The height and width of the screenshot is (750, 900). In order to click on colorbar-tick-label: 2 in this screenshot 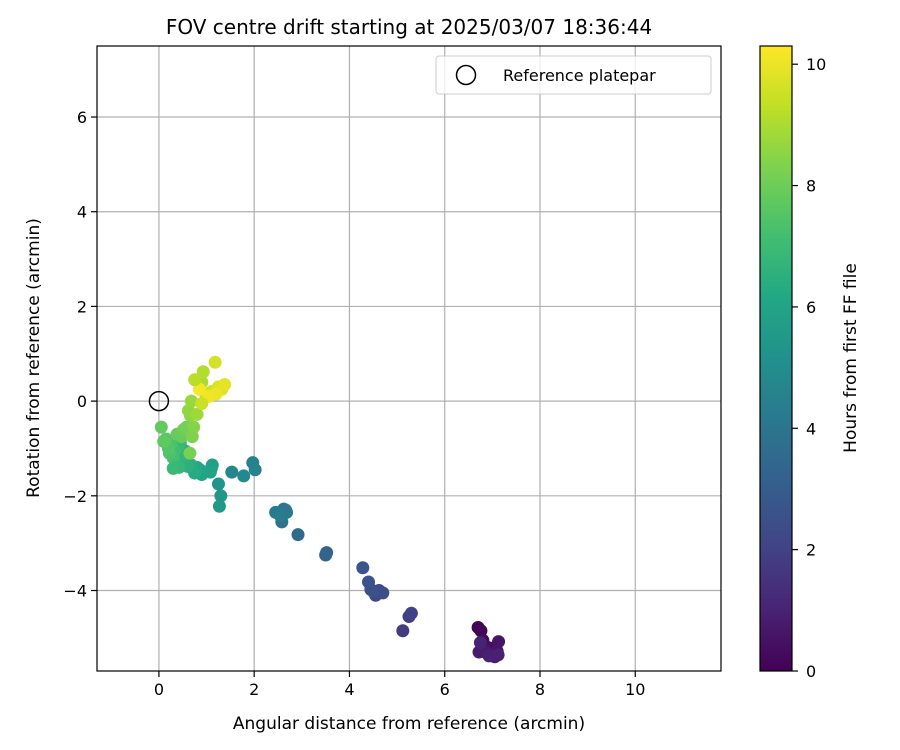, I will do `click(811, 550)`.